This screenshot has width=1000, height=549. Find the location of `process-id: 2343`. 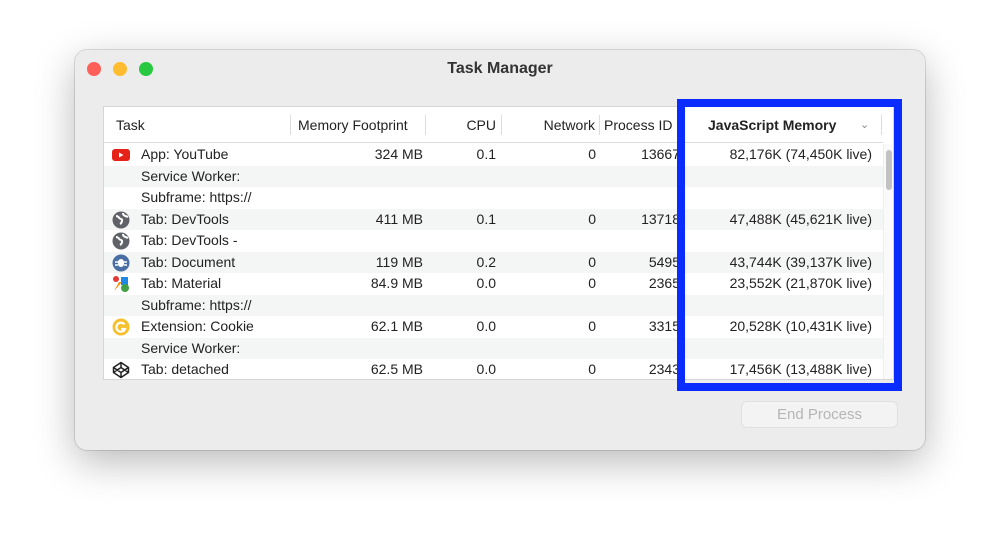

process-id: 2343 is located at coordinates (664, 369).